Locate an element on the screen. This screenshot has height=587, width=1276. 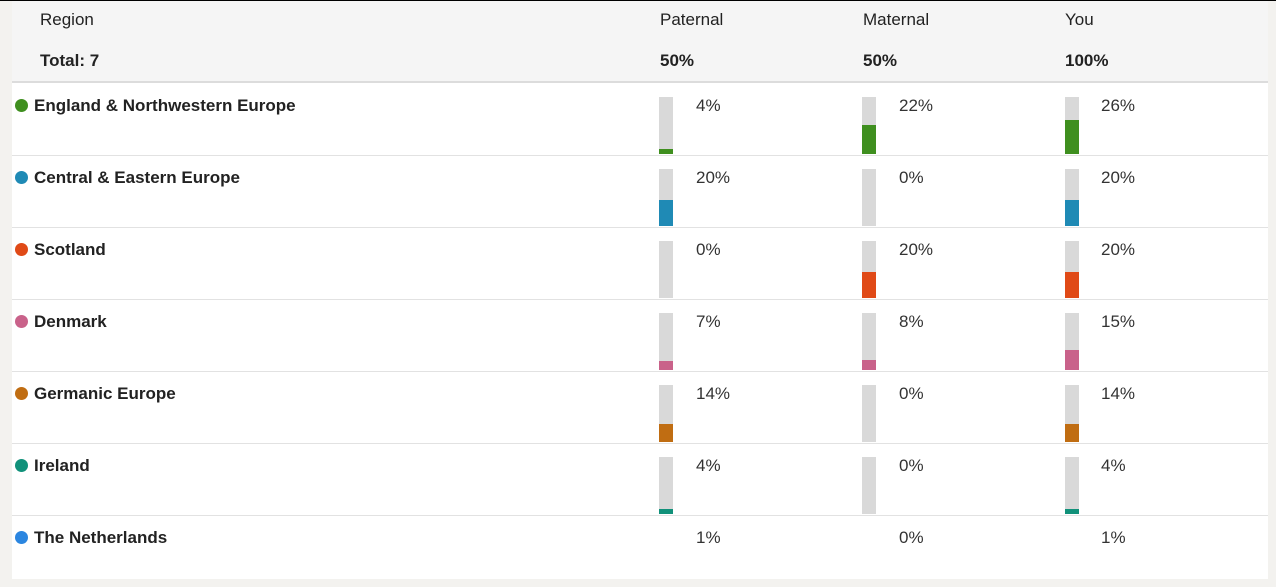
paternal-percentage: 20% is located at coordinates (713, 177).